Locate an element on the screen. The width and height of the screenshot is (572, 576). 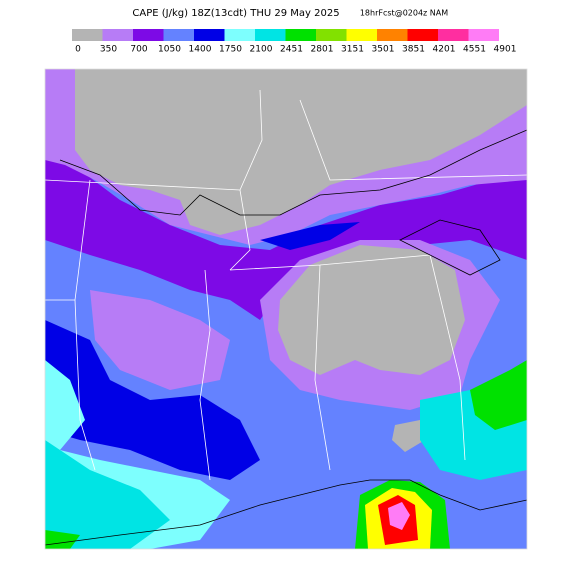
legend-label: 0 is located at coordinates (78, 50).